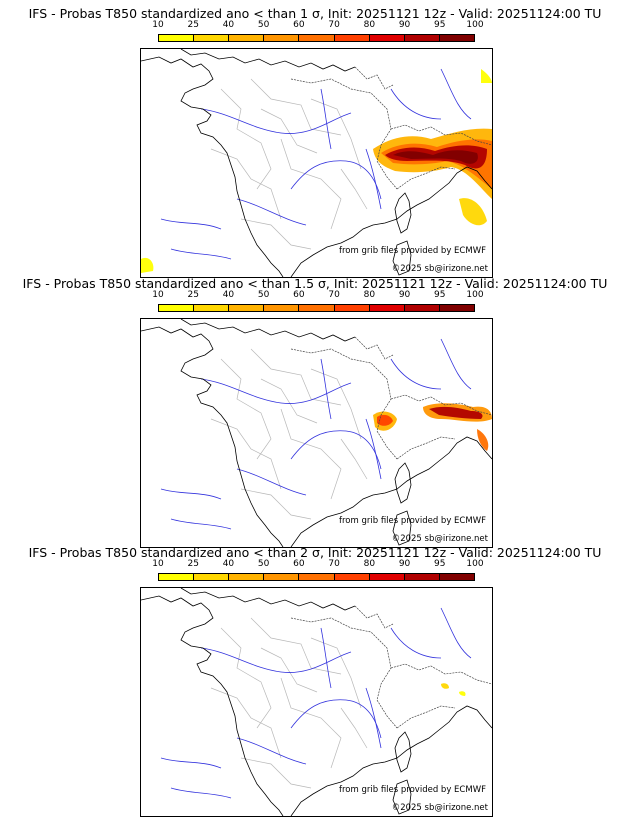  What do you see at coordinates (402, 258) in the screenshot?
I see `sardinia-coastline` at bounding box center [402, 258].